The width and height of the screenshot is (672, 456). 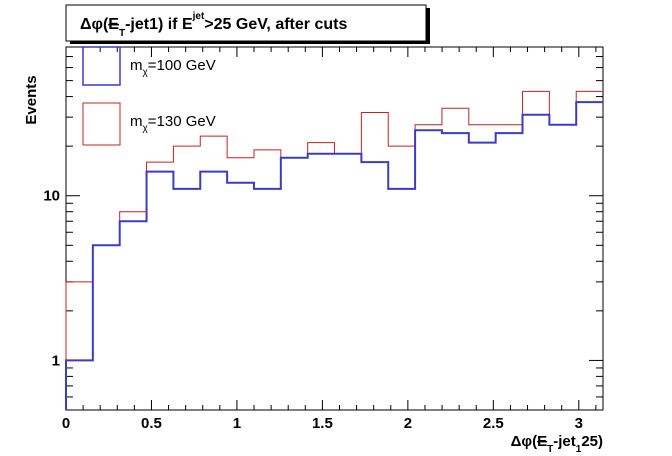 What do you see at coordinates (173, 67) in the screenshot?
I see `legend-label-100: mχ=100 GeV` at bounding box center [173, 67].